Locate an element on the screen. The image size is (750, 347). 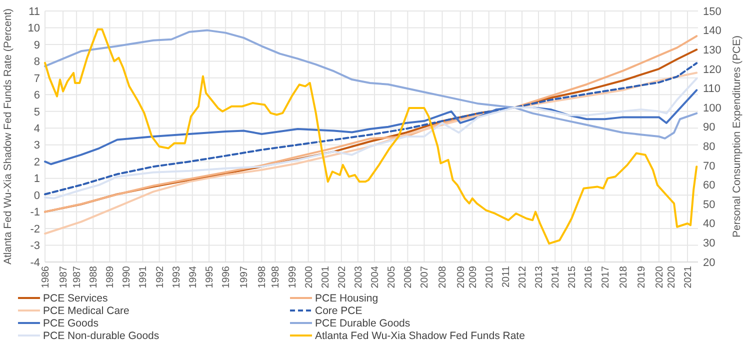
legend-label: PCE Services is located at coordinates (75, 298).